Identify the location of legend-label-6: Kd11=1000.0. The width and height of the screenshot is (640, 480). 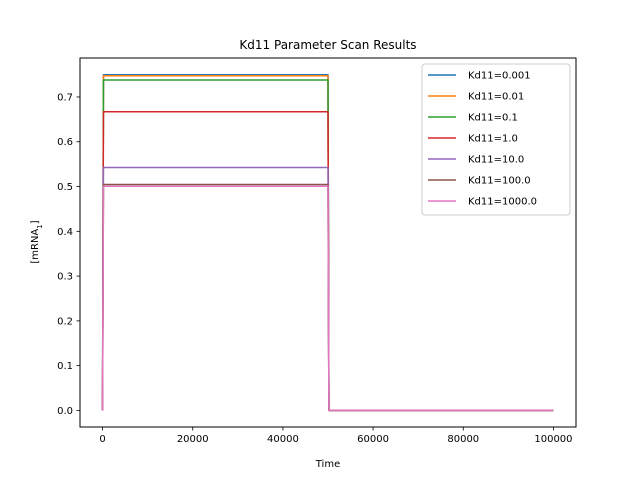
(502, 202).